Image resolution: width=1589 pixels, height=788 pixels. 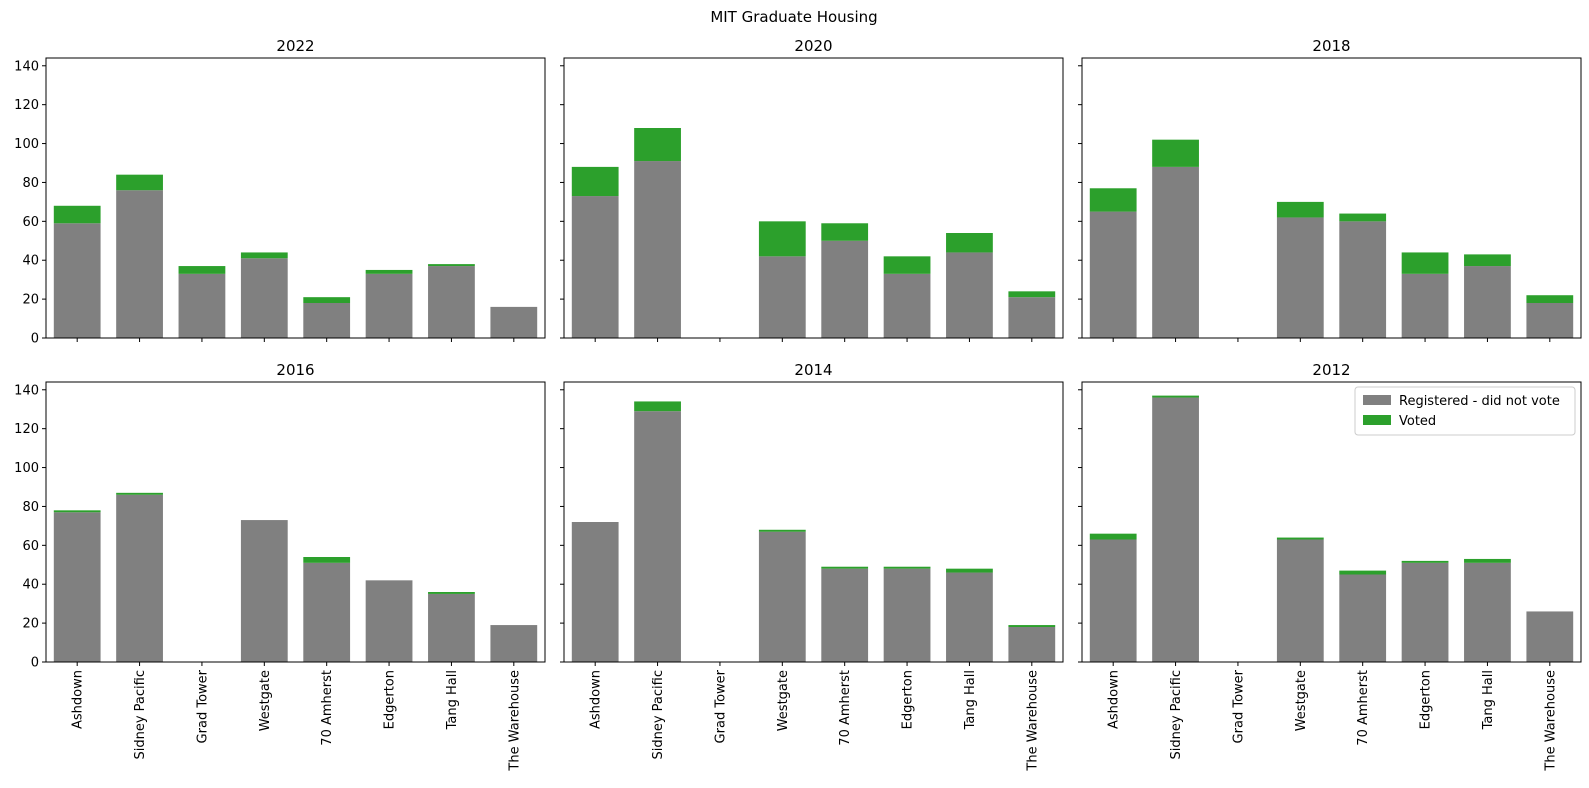 What do you see at coordinates (1330, 189) in the screenshot?
I see `subplot-2018: 2018` at bounding box center [1330, 189].